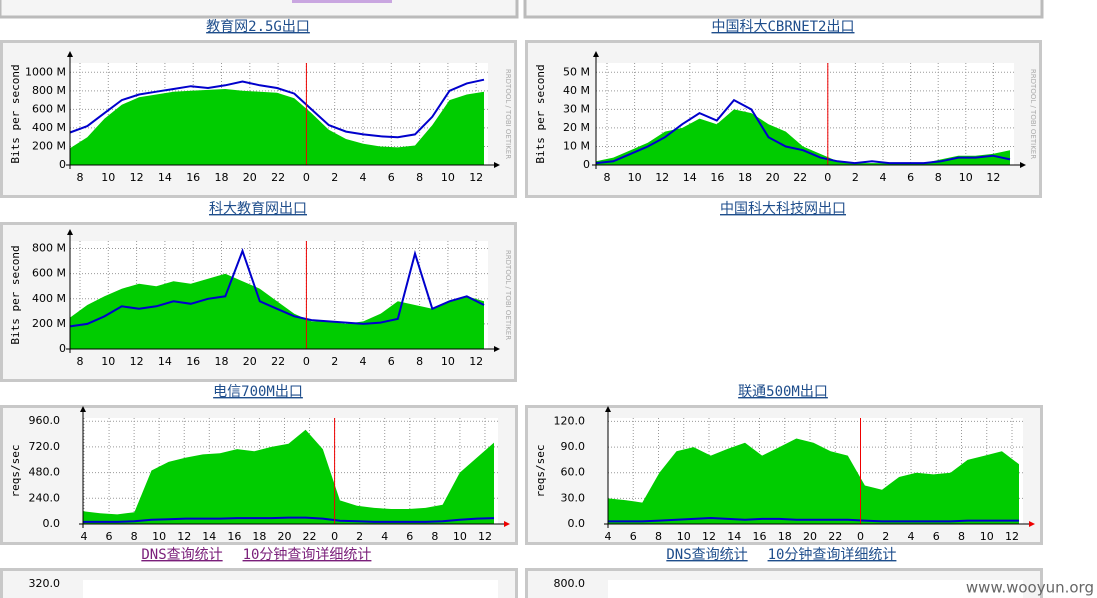 The height and width of the screenshot is (598, 1097). Describe the element at coordinates (15, 113) in the screenshot. I see `y-axis-label: Bits per second` at that location.